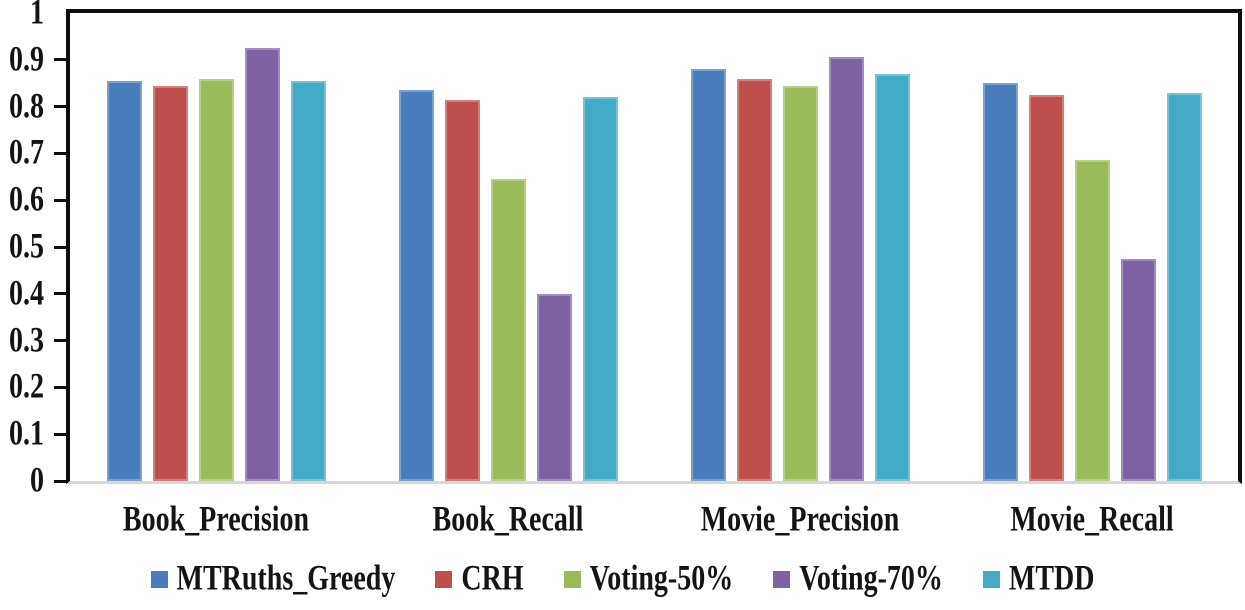 The height and width of the screenshot is (610, 1245). What do you see at coordinates (1138, 370) in the screenshot?
I see `bar-voting-70-movie-recall` at bounding box center [1138, 370].